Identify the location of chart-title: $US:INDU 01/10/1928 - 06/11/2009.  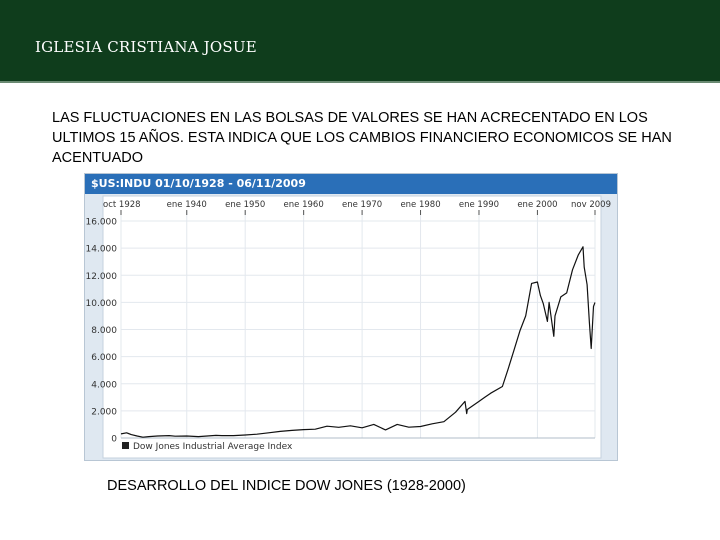
(351, 184).